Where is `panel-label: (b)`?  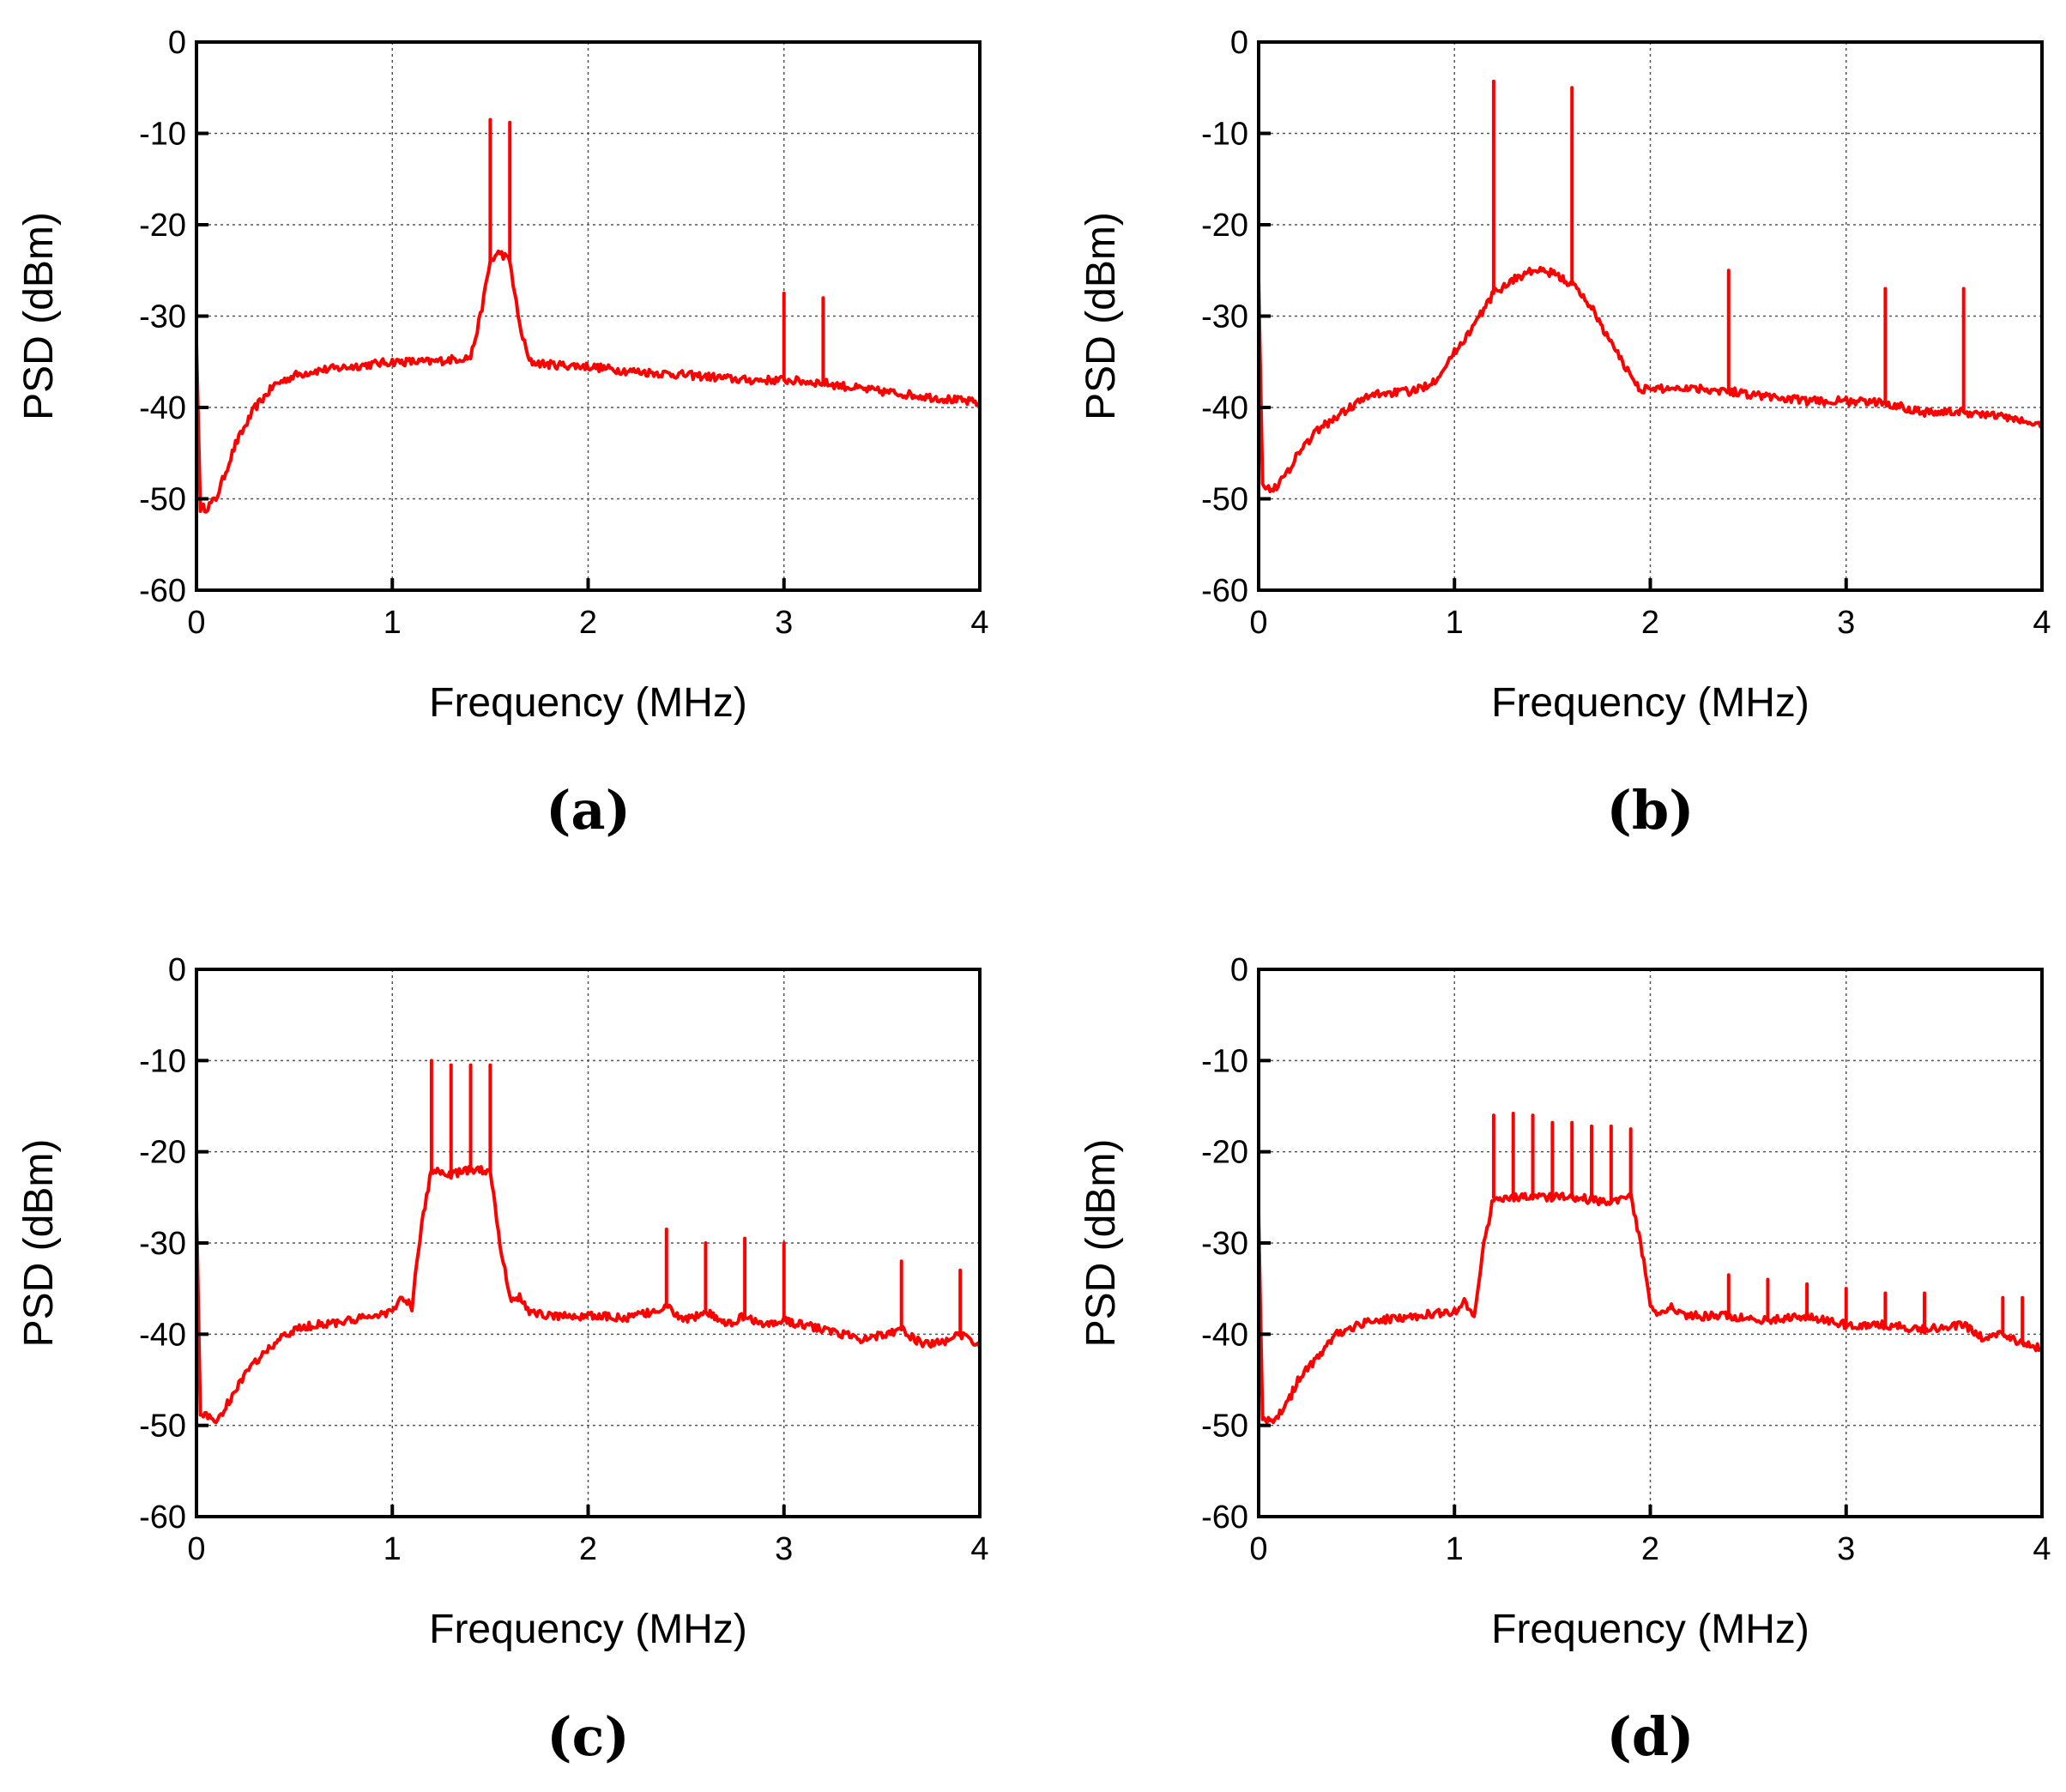
panel-label: (b) is located at coordinates (1650, 810).